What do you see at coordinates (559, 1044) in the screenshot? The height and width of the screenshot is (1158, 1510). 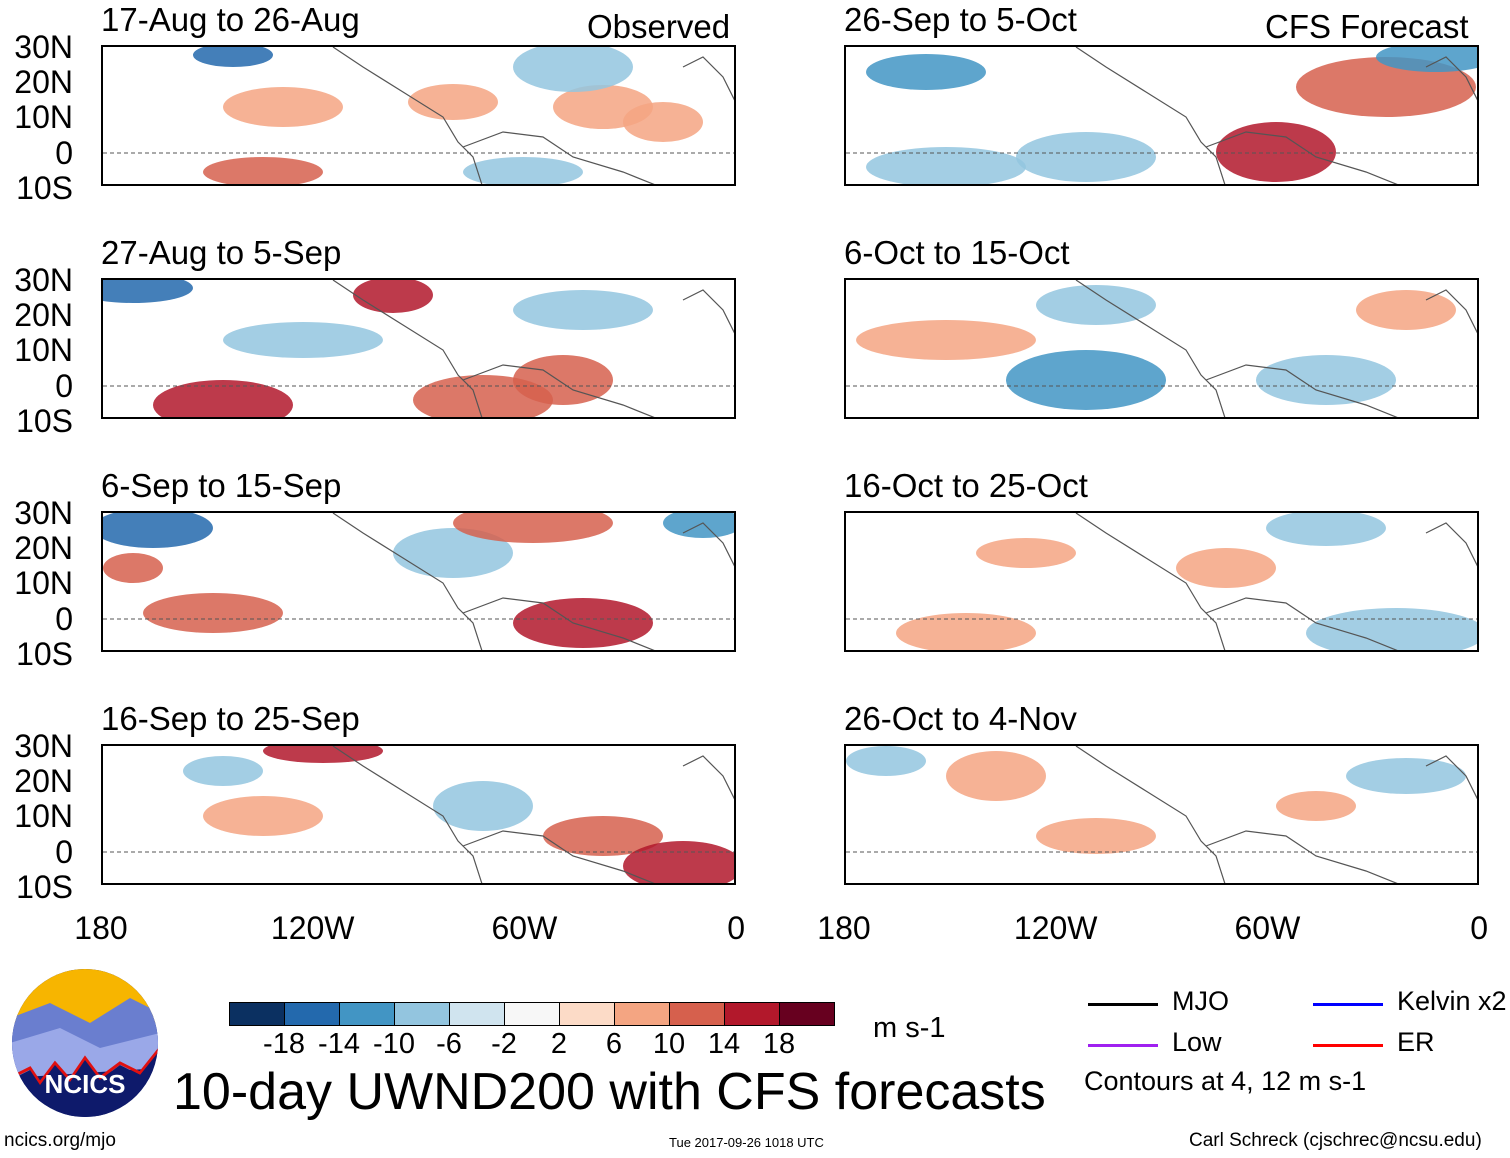 I see `colorbar-tick-label: 2` at bounding box center [559, 1044].